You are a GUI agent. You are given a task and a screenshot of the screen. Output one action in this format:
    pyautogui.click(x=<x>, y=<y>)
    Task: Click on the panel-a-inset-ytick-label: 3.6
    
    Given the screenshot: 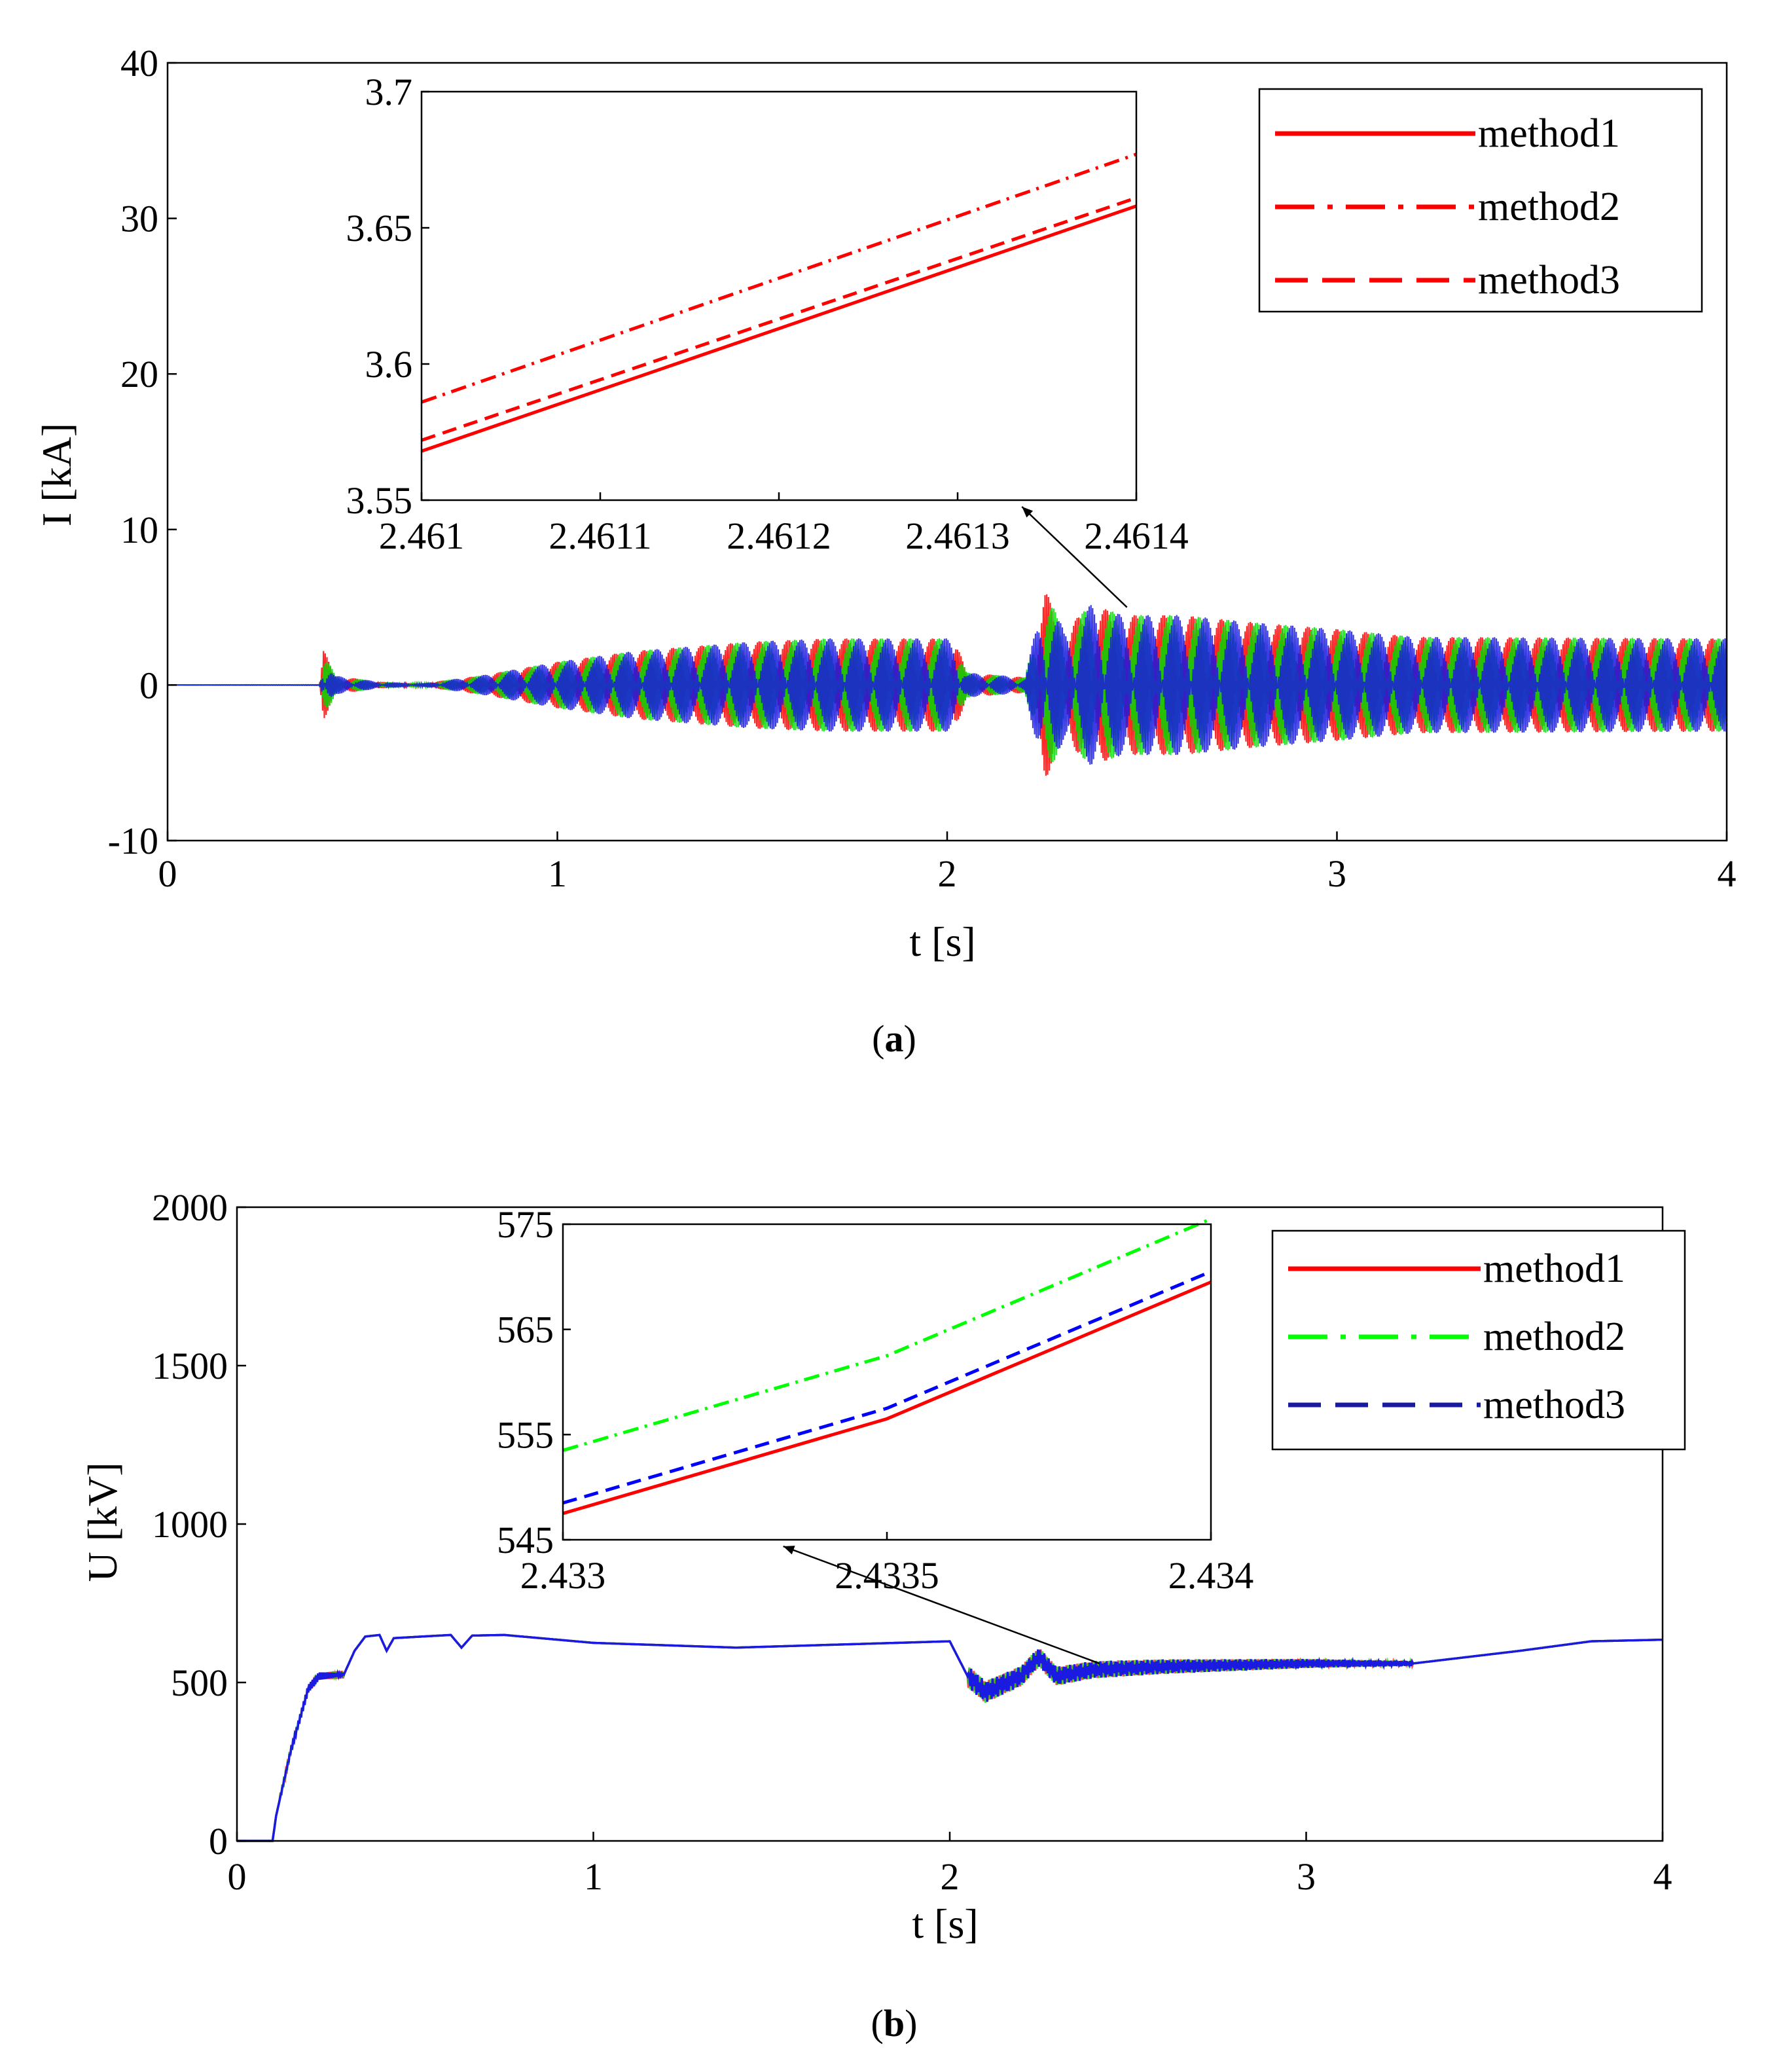 What is the action you would take?
    pyautogui.click(x=389, y=365)
    